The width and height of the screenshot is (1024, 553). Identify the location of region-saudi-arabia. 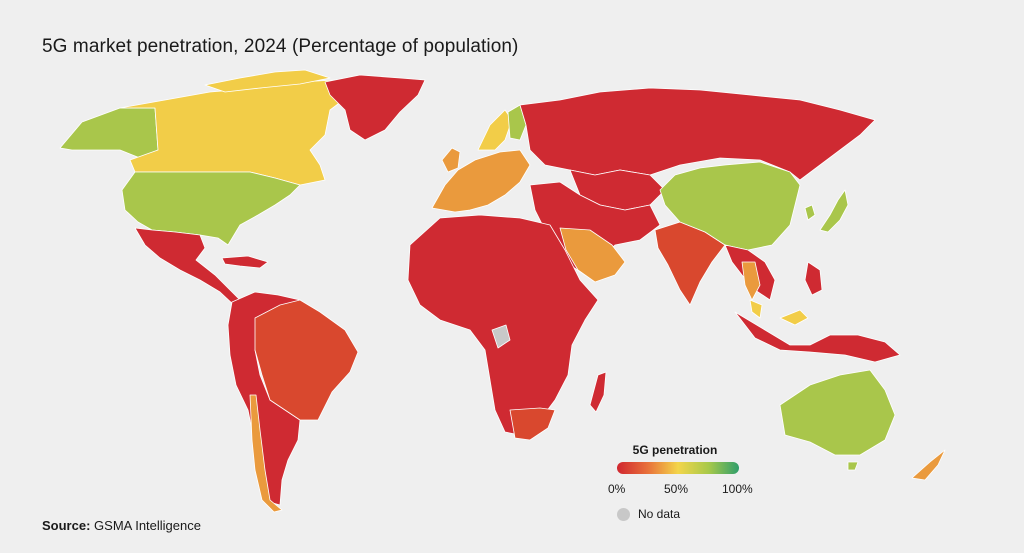
(592, 255).